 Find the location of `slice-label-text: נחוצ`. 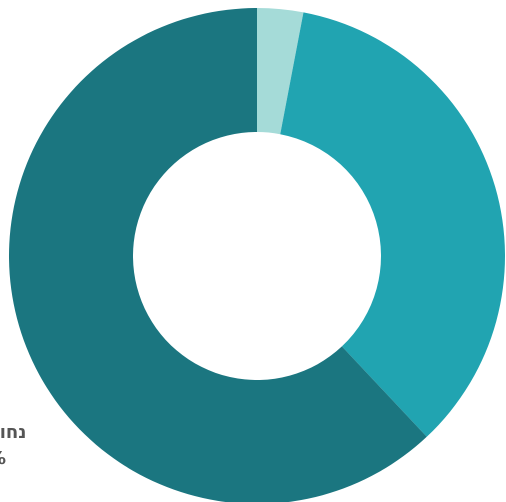

slice-label-text: נחוצ is located at coordinates (13, 432).